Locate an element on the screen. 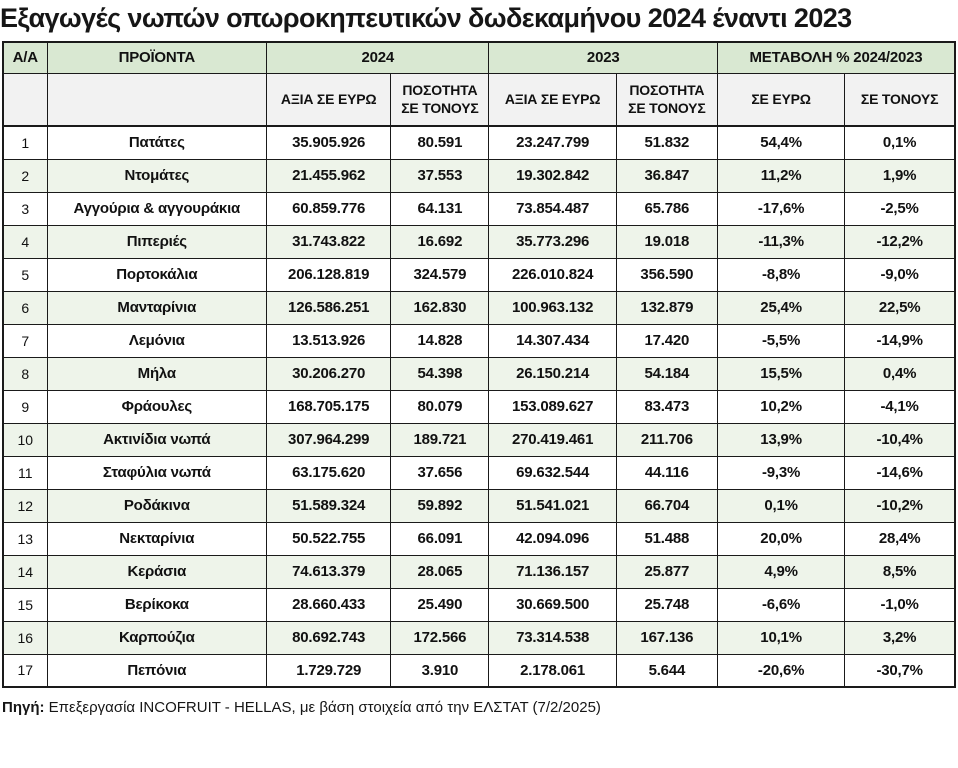  value-2024-cell: 206.128.819 is located at coordinates (329, 274).